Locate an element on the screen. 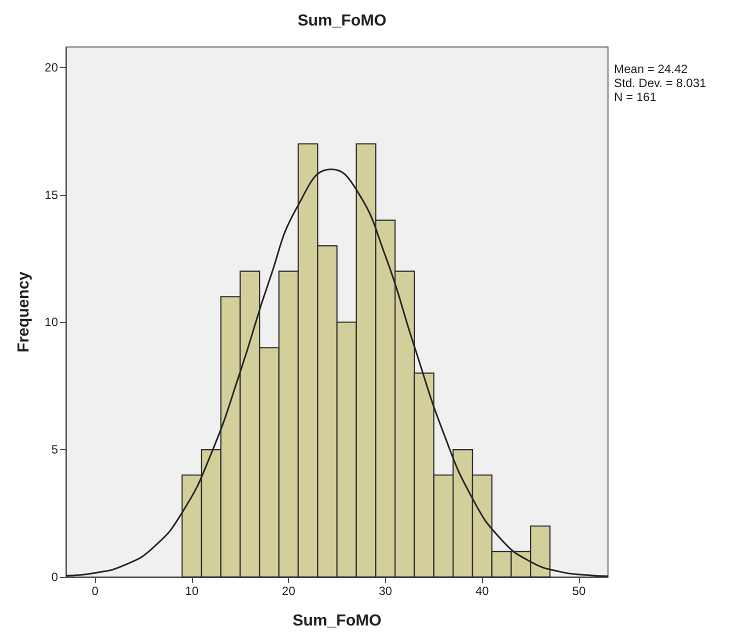  y-tick-label: 20 is located at coordinates (51, 67).